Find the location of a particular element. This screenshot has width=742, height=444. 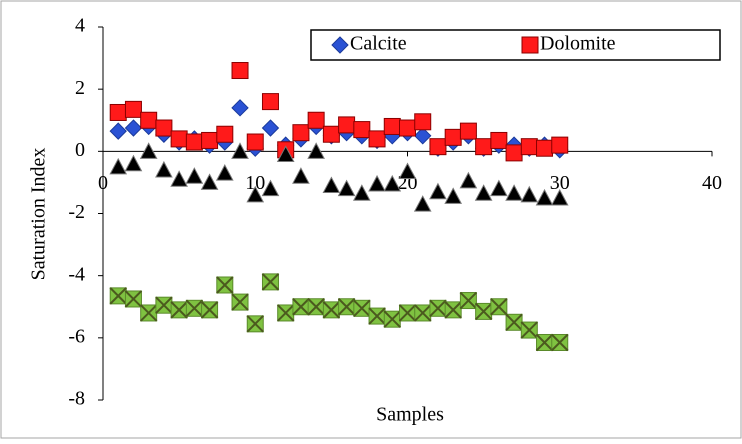

y-axis-label: Saturation Index is located at coordinates (39, 214).